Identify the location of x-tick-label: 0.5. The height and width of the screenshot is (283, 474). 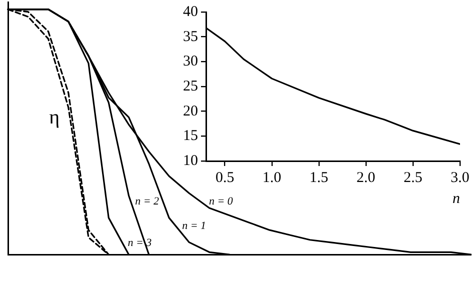
(224, 178).